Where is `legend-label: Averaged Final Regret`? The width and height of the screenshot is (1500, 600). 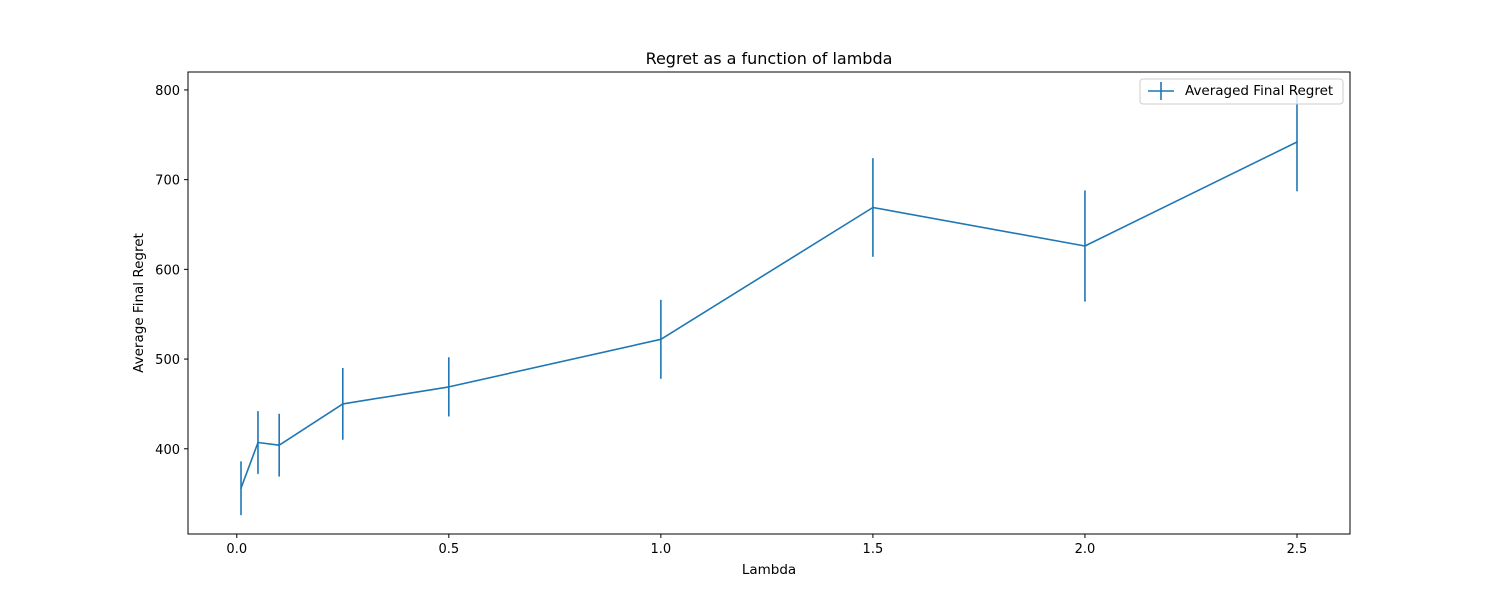
legend-label: Averaged Final Regret is located at coordinates (1259, 91).